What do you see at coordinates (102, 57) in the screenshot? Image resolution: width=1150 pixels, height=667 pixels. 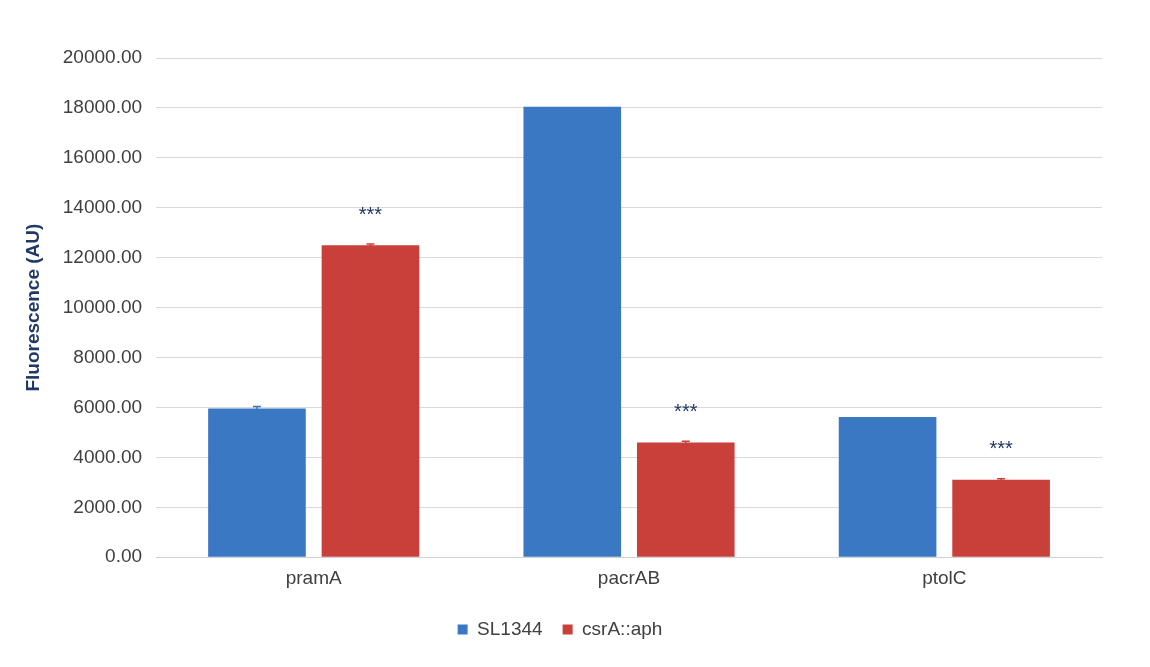 I see `y-tick-label: 20000.00` at bounding box center [102, 57].